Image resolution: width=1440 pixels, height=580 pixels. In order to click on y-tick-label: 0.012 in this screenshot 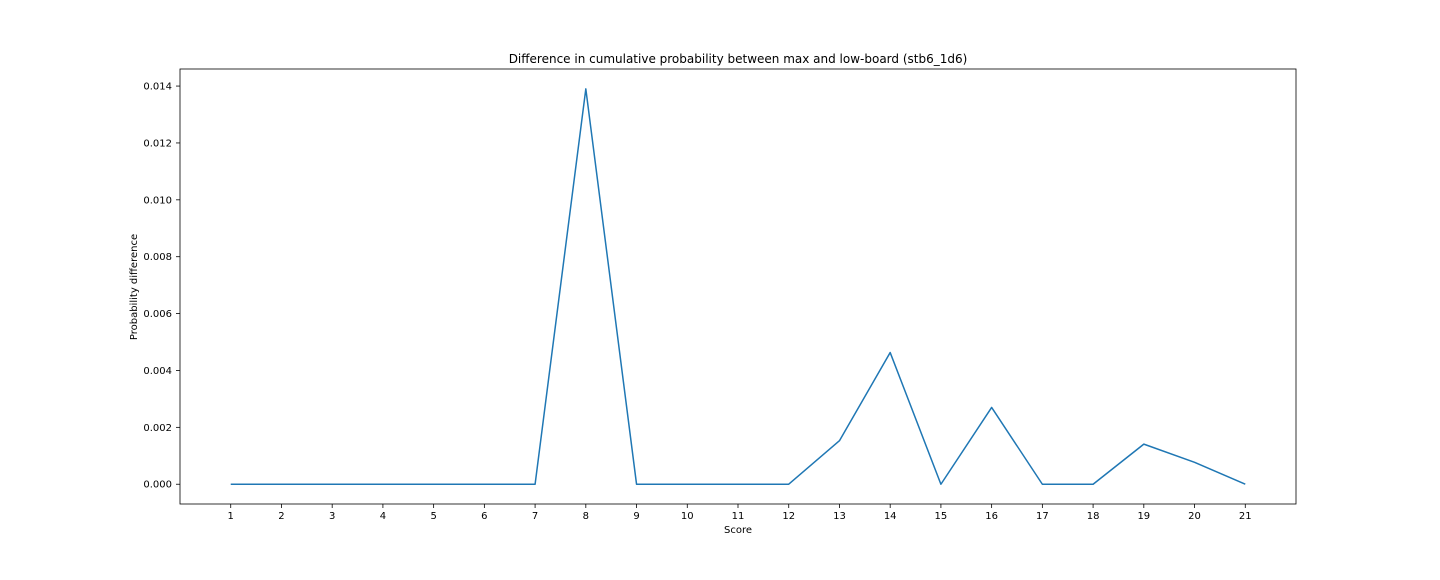, I will do `click(157, 143)`.